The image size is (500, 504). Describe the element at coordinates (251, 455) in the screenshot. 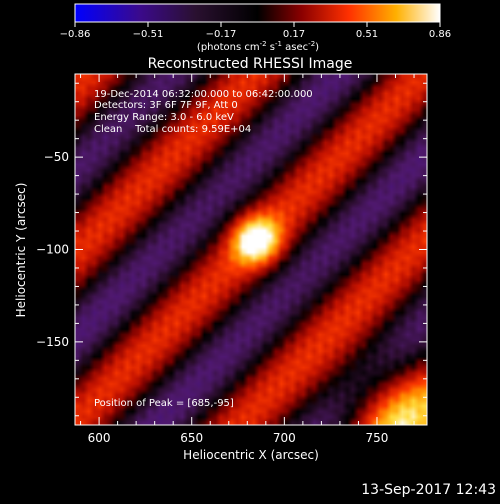

I see `x-axis-label: Heliocentric X (arcsec)` at that location.